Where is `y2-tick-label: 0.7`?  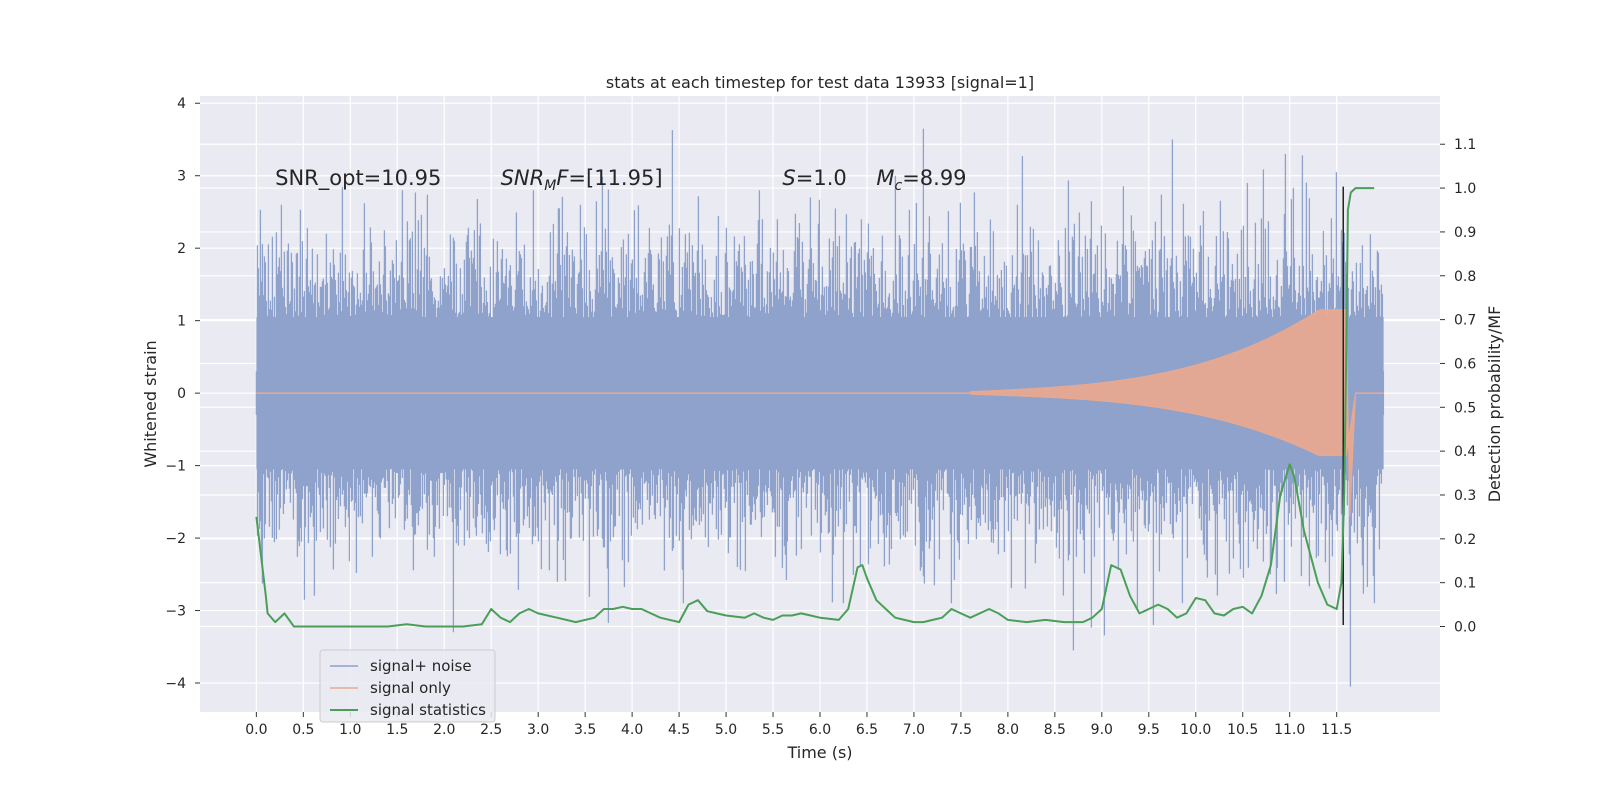
y2-tick-label: 0.7 is located at coordinates (1465, 321).